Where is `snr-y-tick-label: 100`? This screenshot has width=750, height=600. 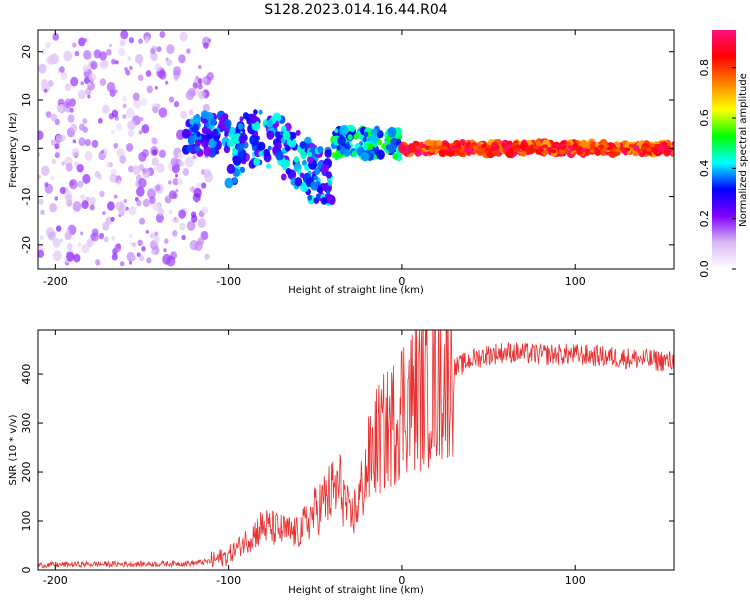
snr-y-tick-label: 100 is located at coordinates (26, 521).